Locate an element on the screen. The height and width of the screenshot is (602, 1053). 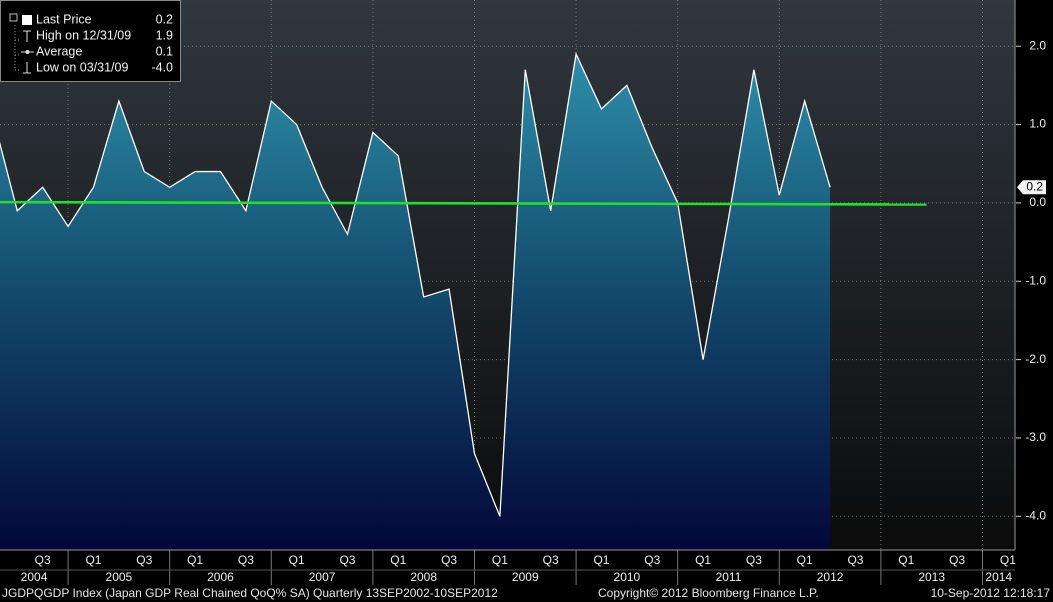
legend-value: 0.1 is located at coordinates (164, 51).